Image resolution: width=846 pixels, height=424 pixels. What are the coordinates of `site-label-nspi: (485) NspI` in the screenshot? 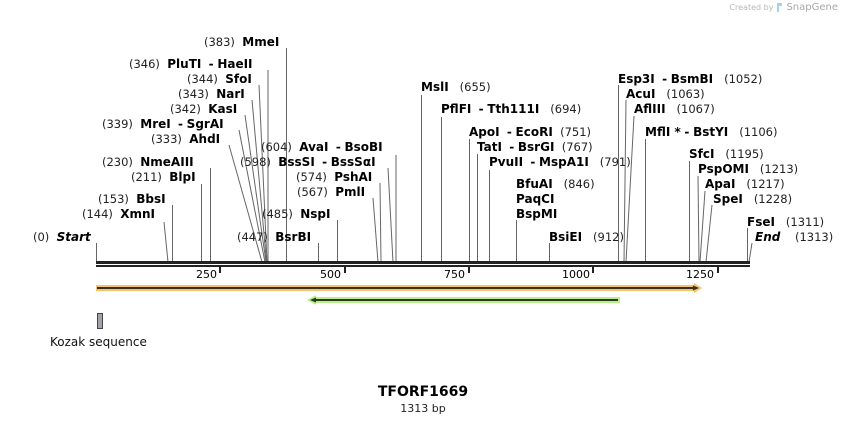 It's located at (296, 214).